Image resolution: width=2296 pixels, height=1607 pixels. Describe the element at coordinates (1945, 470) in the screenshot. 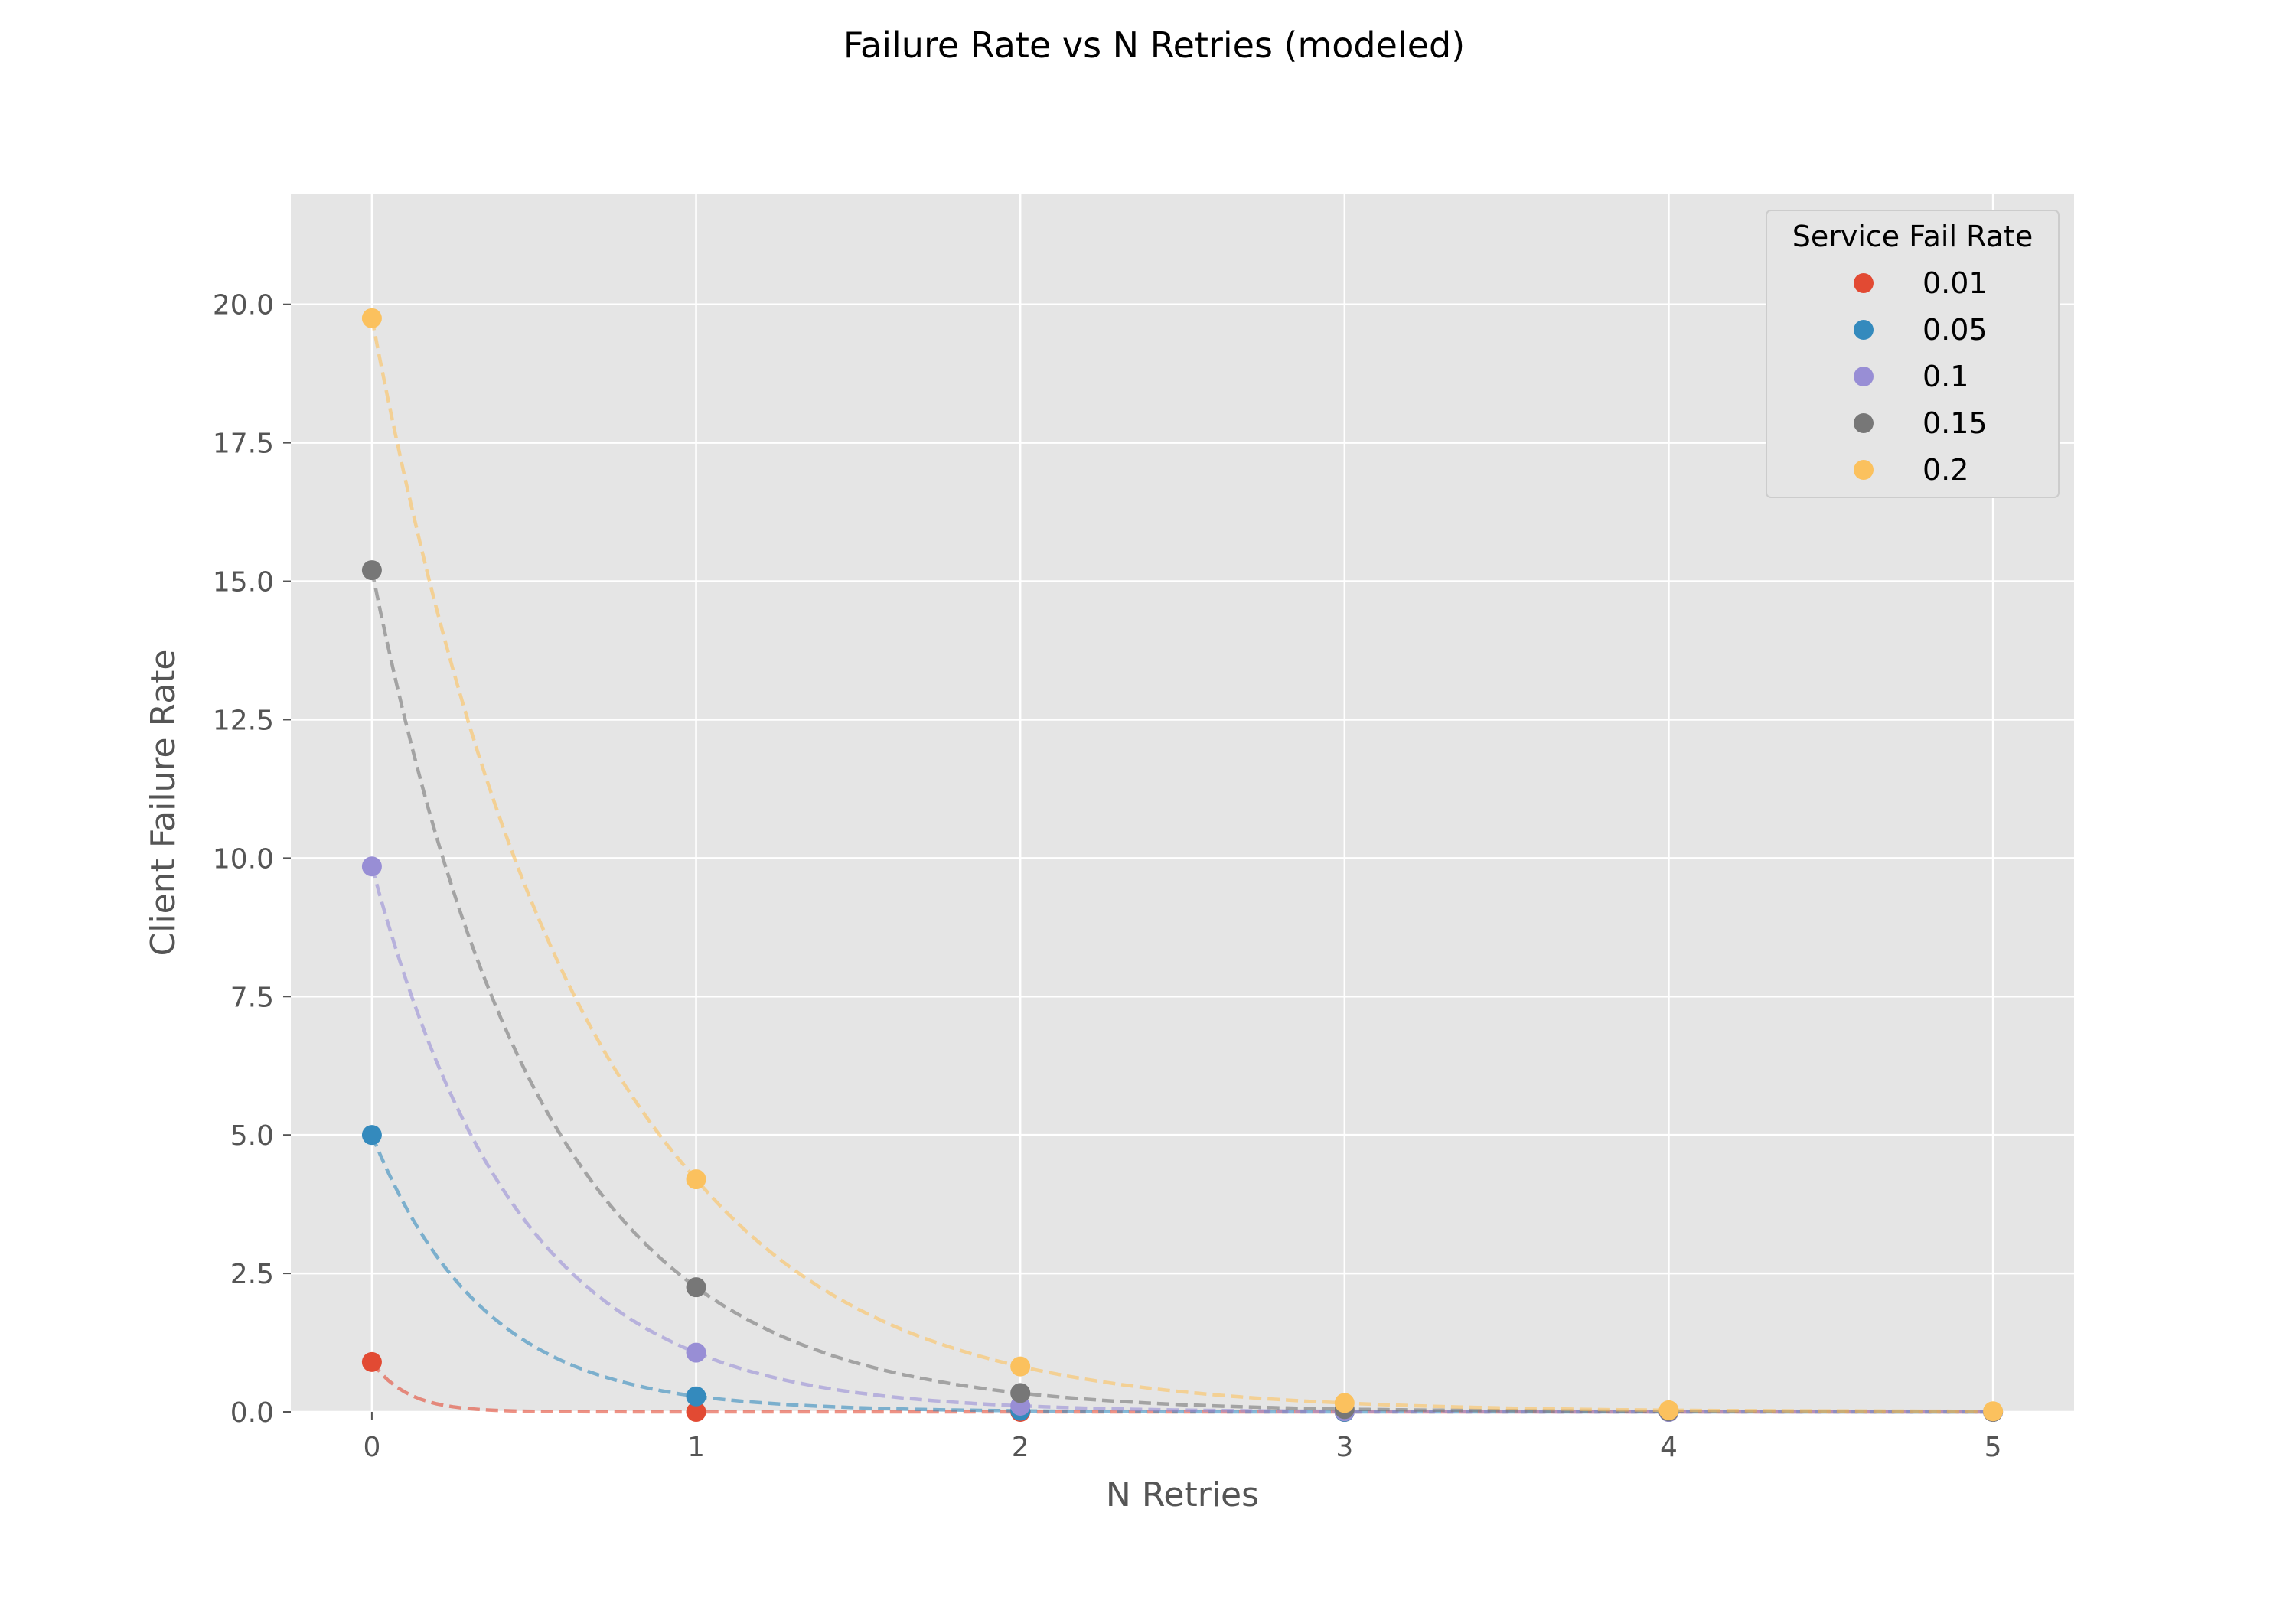

I see `legend-label: 0.2` at that location.